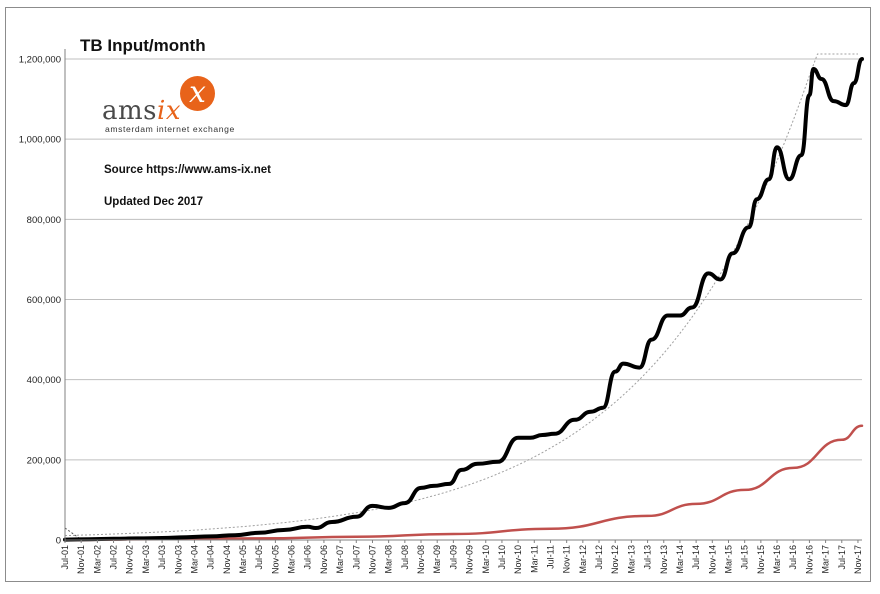  I want to click on x-tick-label: Nov-12, so click(615, 559).